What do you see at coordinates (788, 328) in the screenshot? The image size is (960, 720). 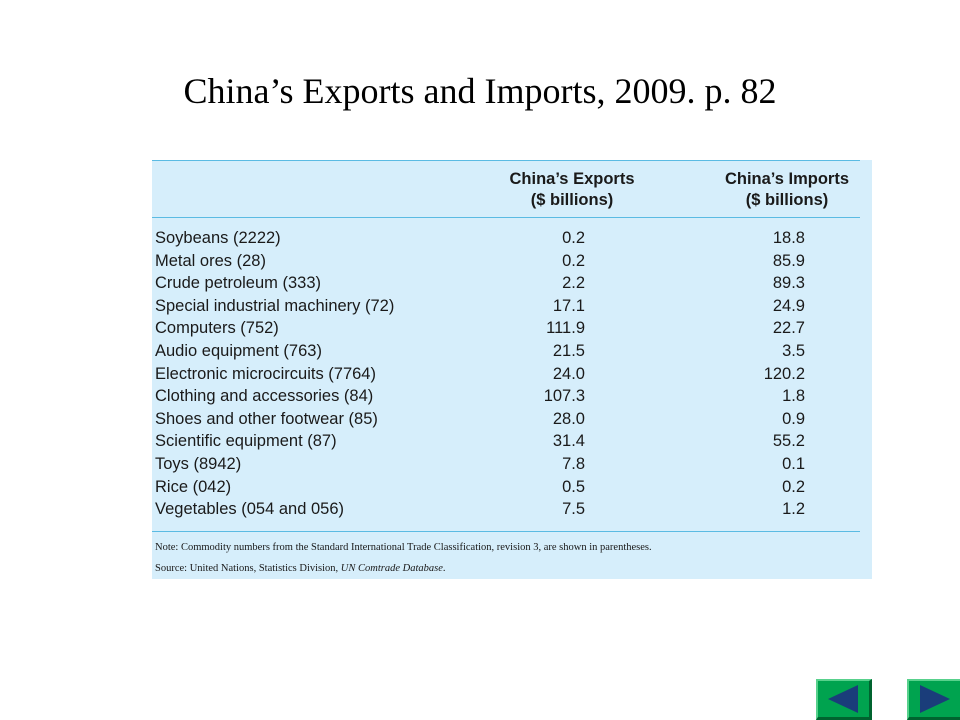 I see `imports-value: 22.7` at bounding box center [788, 328].